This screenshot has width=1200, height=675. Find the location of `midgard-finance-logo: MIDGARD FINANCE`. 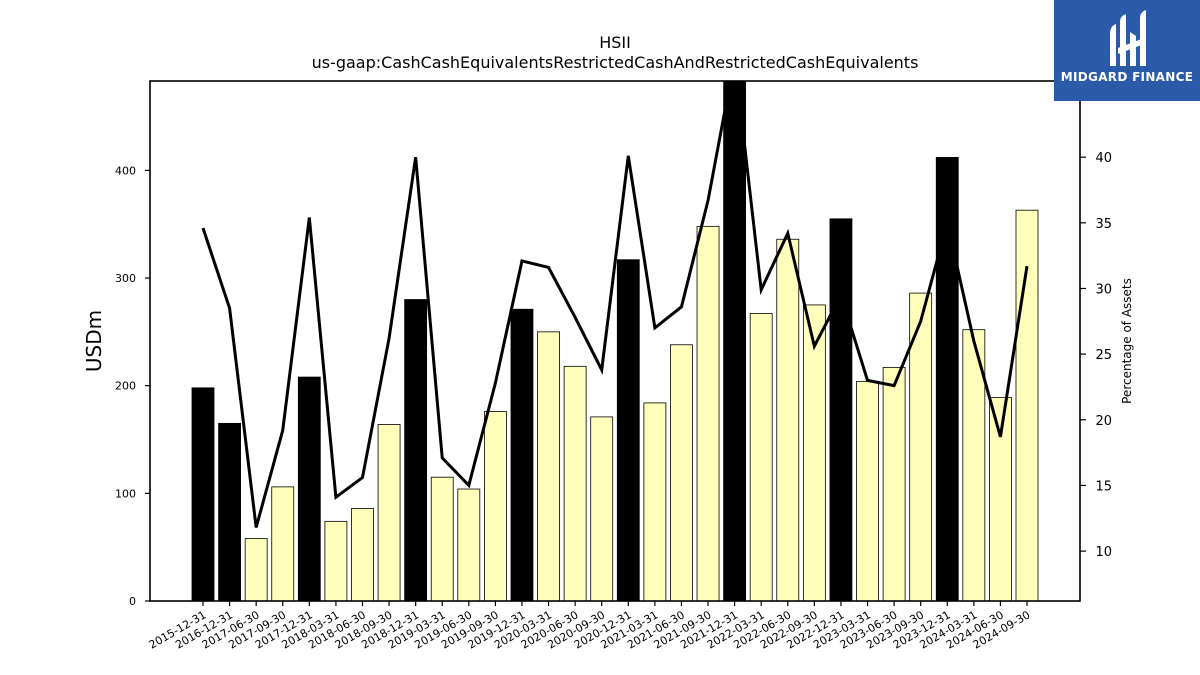

midgard-finance-logo: MIDGARD FINANCE is located at coordinates (1127, 50).